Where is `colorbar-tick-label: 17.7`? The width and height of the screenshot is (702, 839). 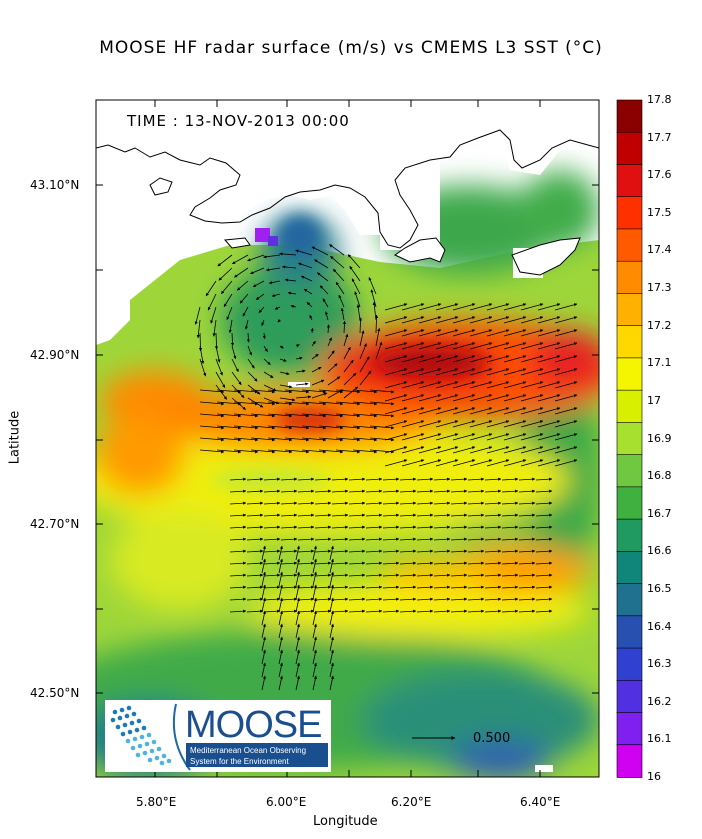
colorbar-tick-label: 17.7 is located at coordinates (659, 137).